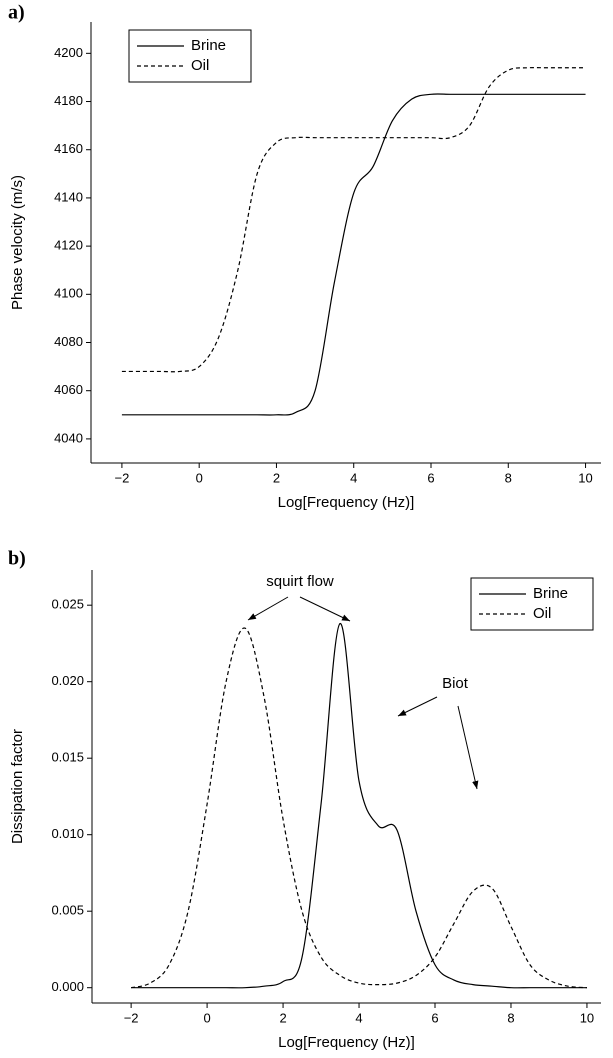  I want to click on y-tick-label: 4060, so click(68, 389).